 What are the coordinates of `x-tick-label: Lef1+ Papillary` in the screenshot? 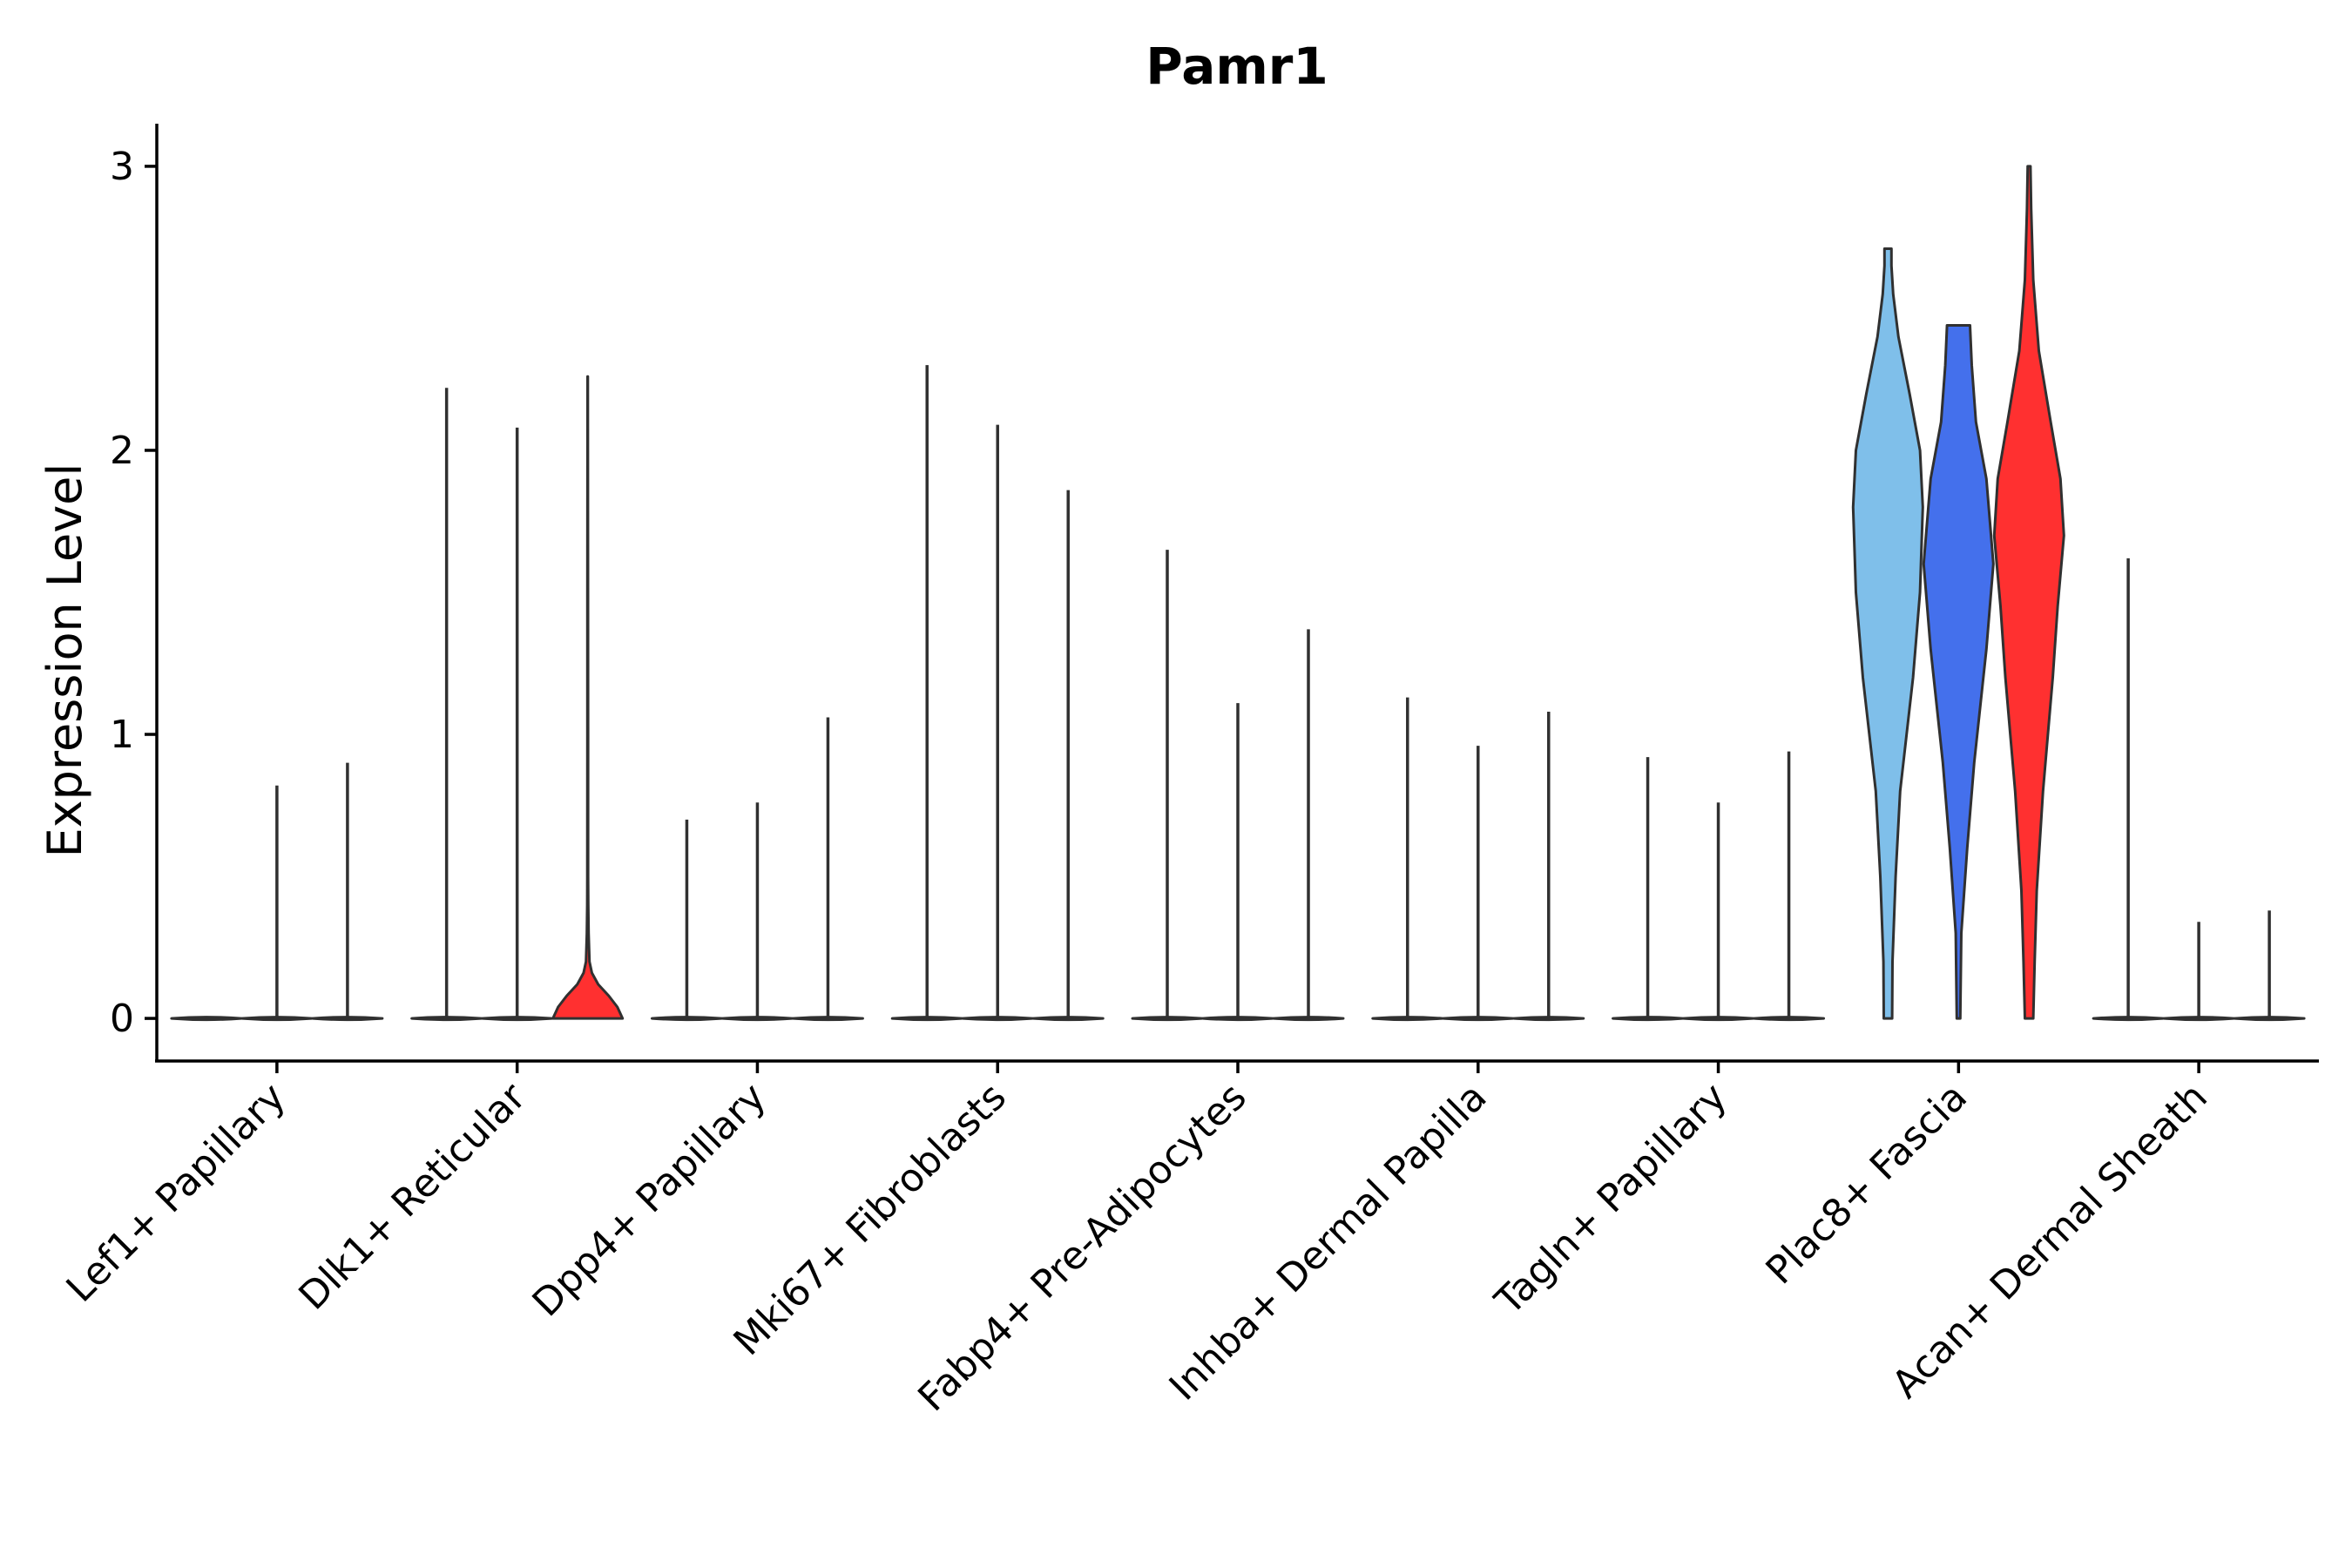 It's located at (176, 1193).